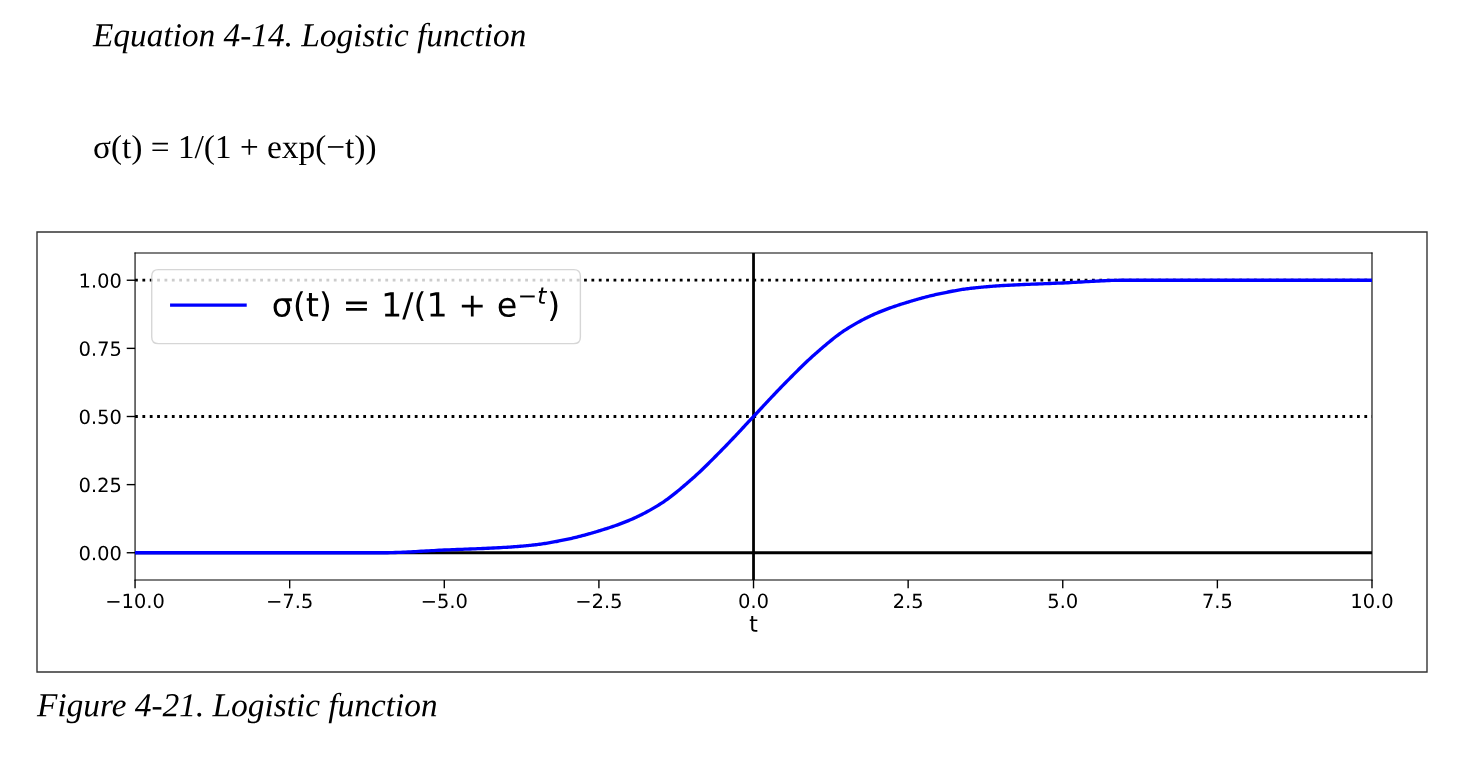  What do you see at coordinates (100, 349) in the screenshot?
I see `y-tick-label: 0.75` at bounding box center [100, 349].